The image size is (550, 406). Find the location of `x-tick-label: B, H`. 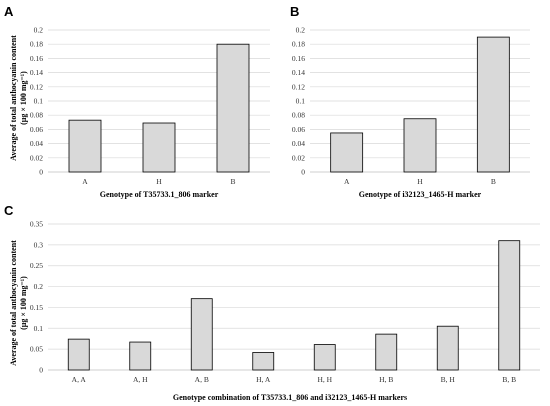

x-tick-label: B, H is located at coordinates (448, 379).